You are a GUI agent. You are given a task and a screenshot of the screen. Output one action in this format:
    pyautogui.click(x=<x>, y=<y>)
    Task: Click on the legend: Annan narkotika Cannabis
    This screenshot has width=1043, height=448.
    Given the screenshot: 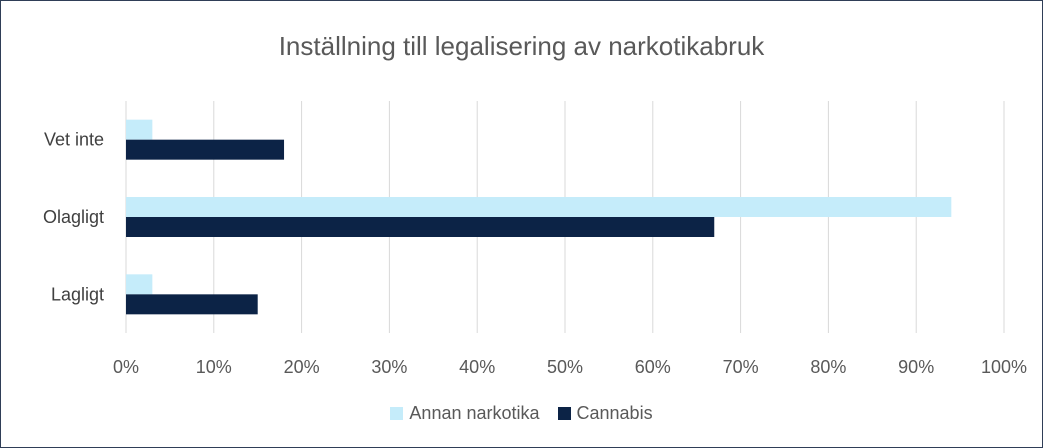 What is the action you would take?
    pyautogui.click(x=521, y=413)
    